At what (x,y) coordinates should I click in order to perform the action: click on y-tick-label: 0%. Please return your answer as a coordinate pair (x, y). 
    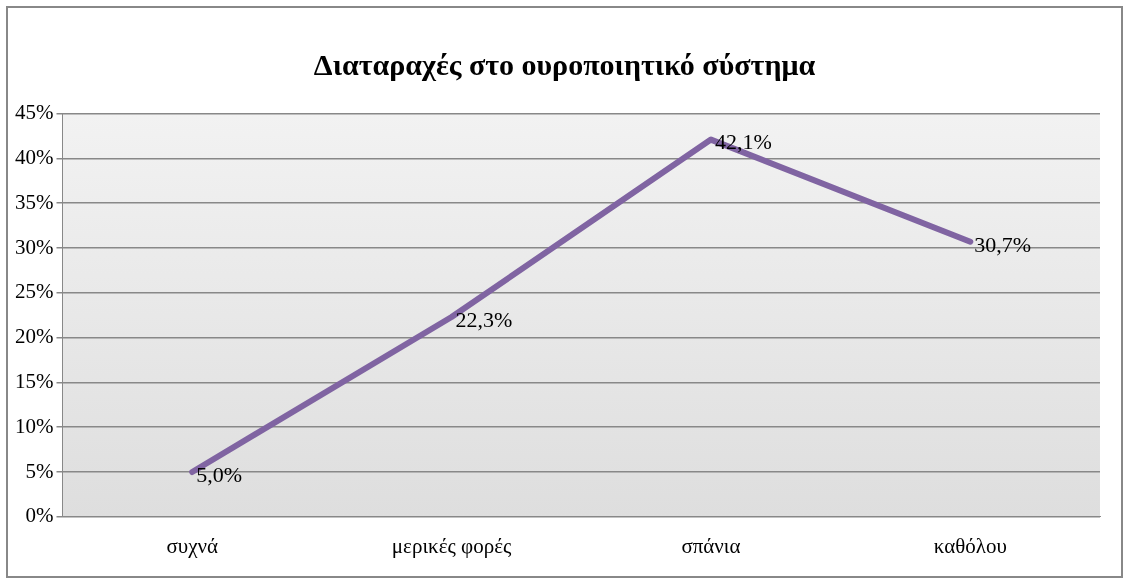
    Looking at the image, I should click on (39, 515).